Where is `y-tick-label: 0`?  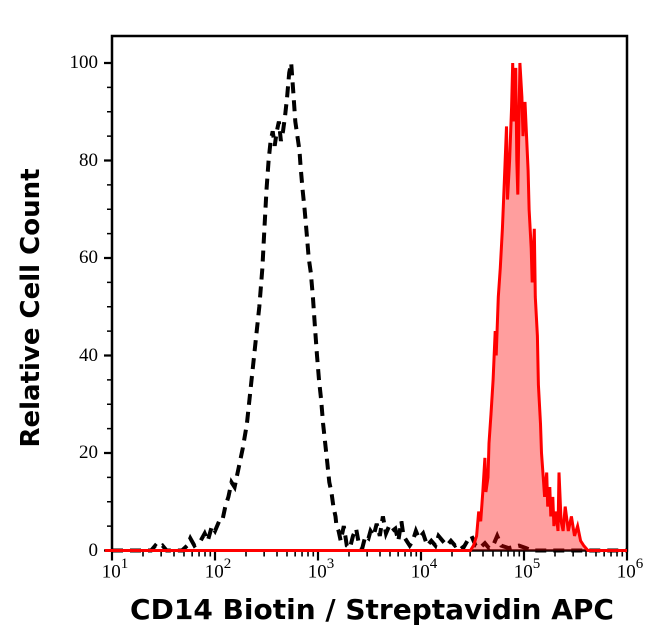 y-tick-label: 0 is located at coordinates (93, 550).